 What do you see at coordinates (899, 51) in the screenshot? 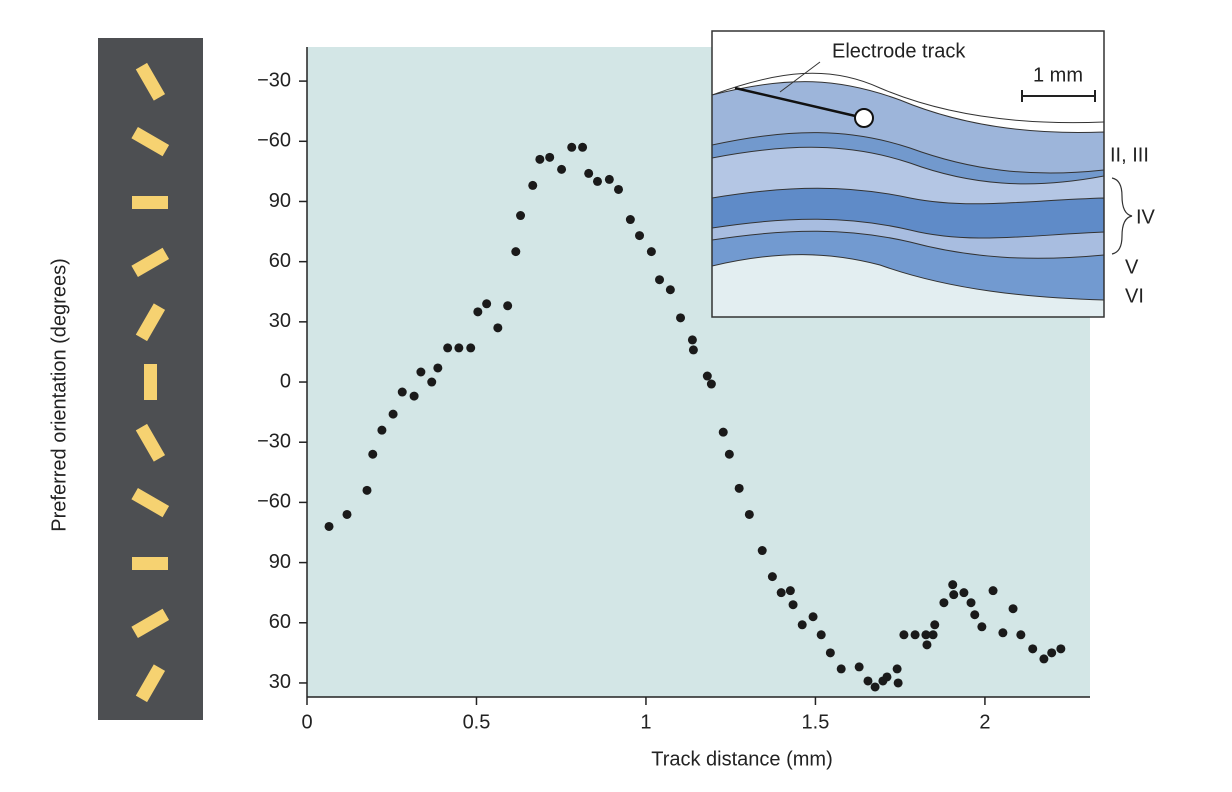
I see `annotation: Electrode track` at bounding box center [899, 51].